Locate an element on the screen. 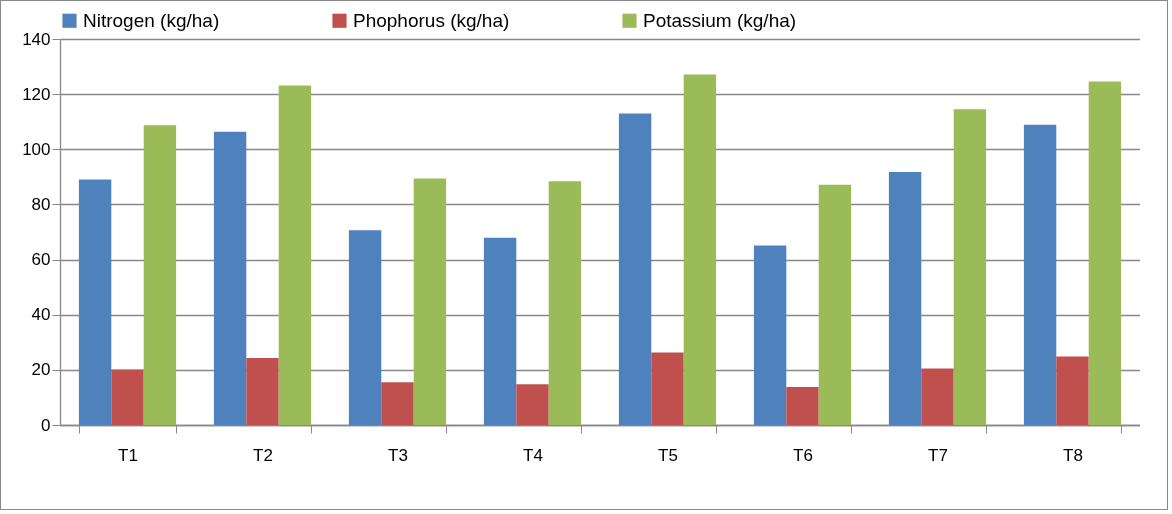 The height and width of the screenshot is (514, 1172). x-tick-label: T7 is located at coordinates (938, 455).